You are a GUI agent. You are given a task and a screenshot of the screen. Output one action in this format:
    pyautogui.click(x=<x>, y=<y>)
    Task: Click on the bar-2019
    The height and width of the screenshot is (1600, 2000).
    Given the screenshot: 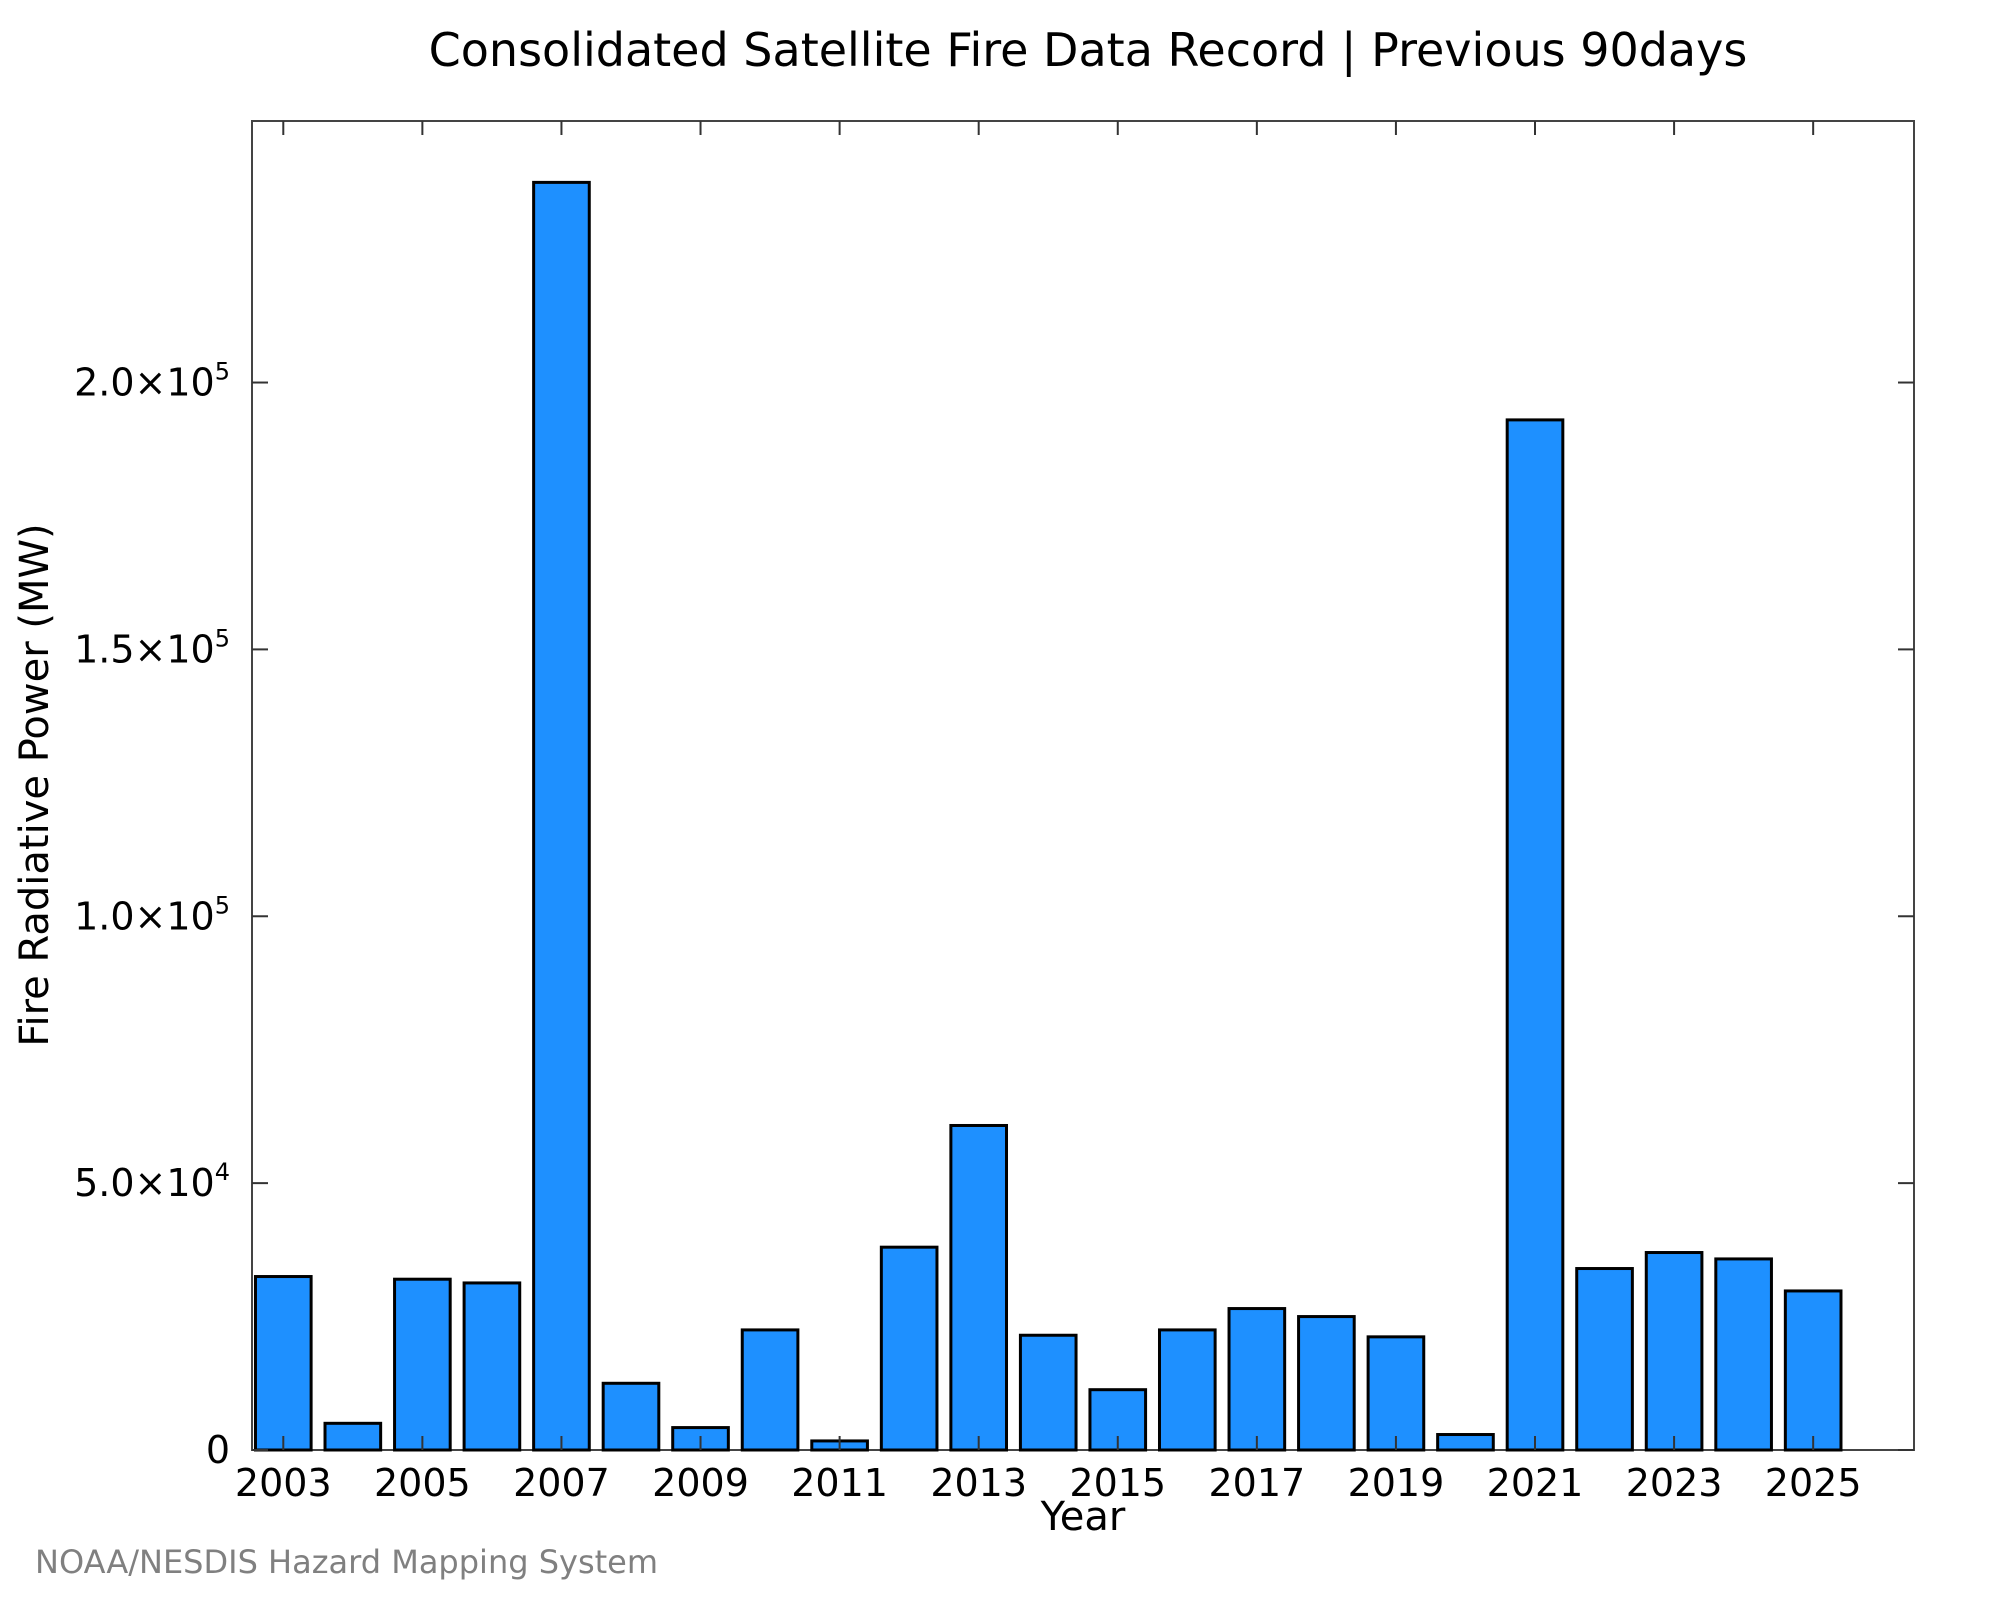 What is the action you would take?
    pyautogui.click(x=1396, y=1393)
    